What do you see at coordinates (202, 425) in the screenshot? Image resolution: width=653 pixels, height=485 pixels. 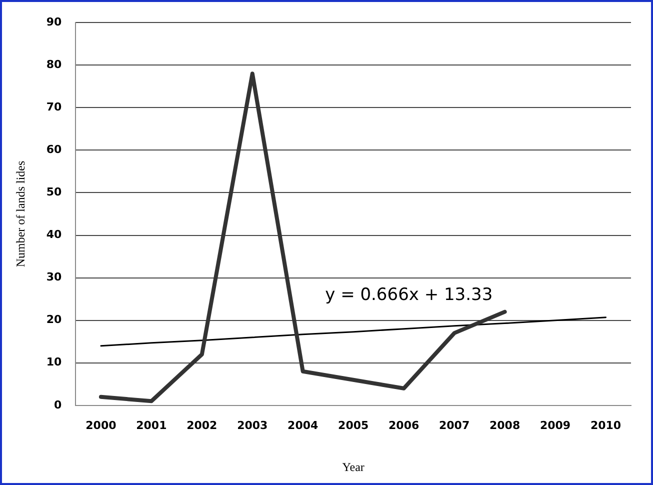 I see `x-tick-label: 2002` at bounding box center [202, 425].